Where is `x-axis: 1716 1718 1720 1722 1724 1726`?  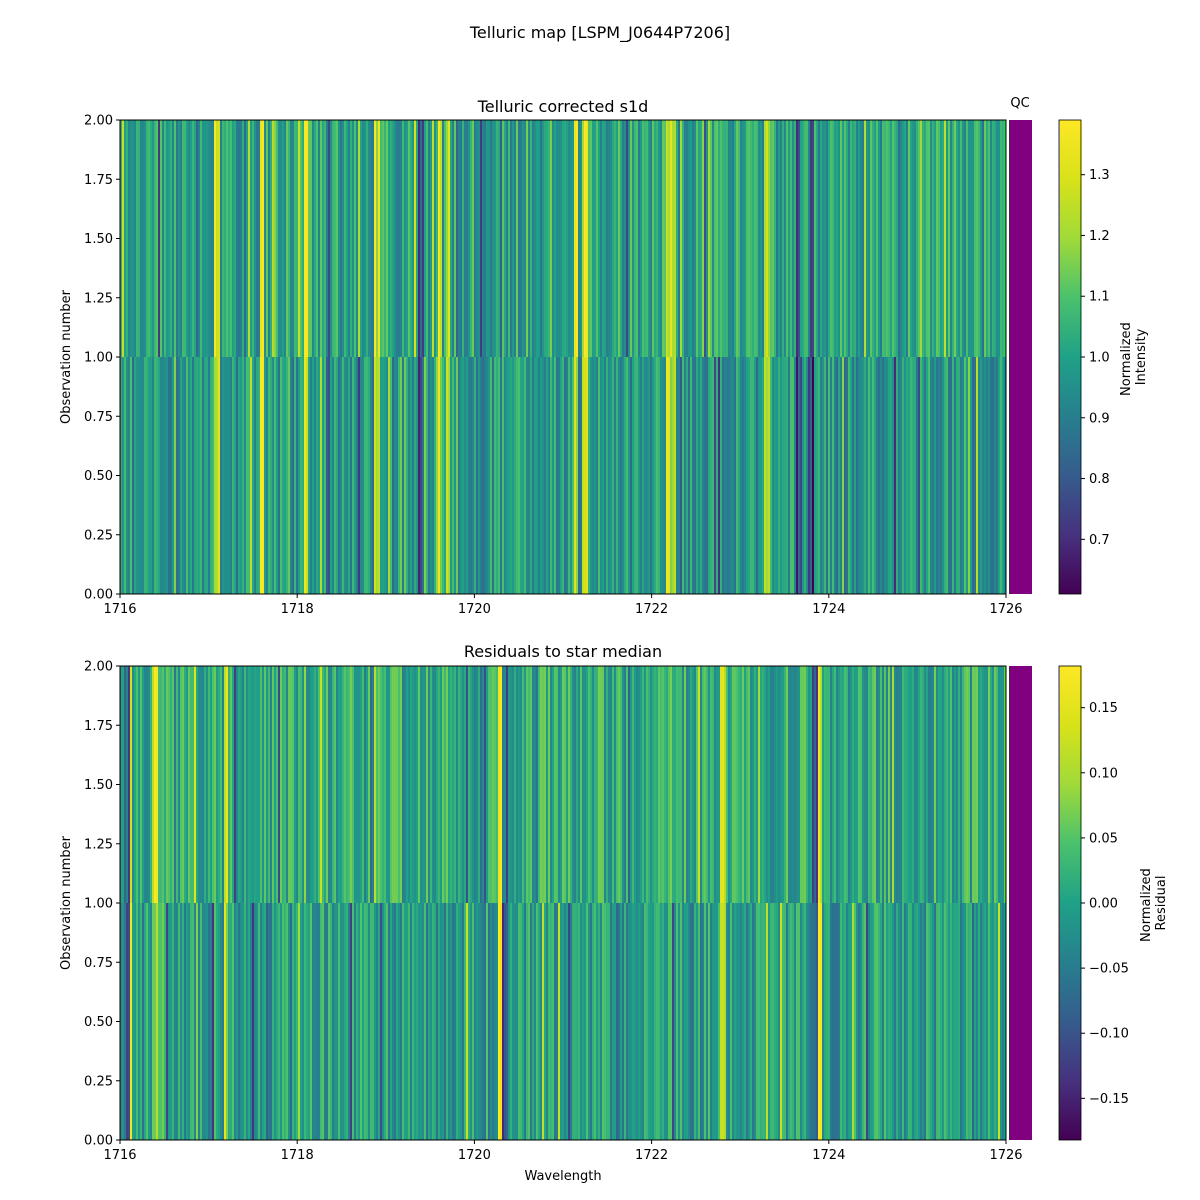
x-axis: 1716 1718 1720 1722 1724 1726 is located at coordinates (563, 605).